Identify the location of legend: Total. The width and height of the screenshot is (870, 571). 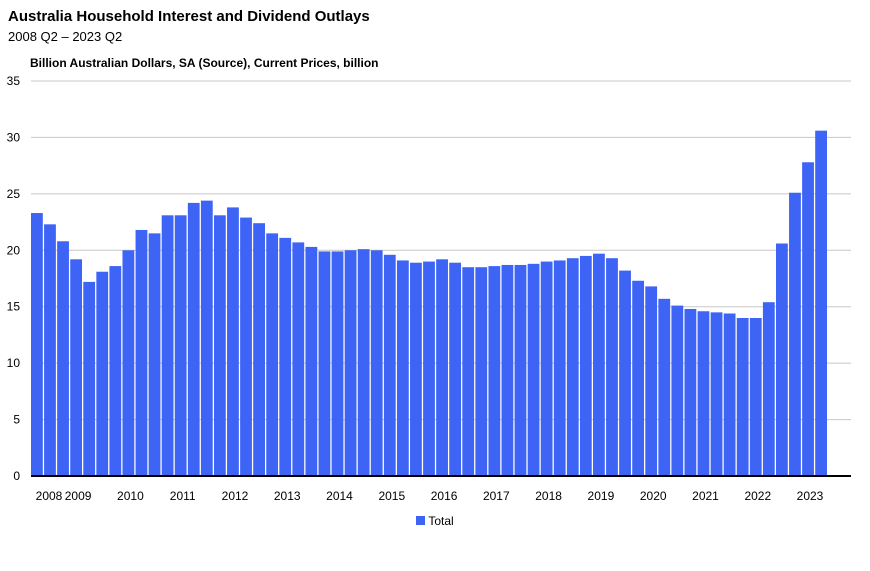
(435, 521).